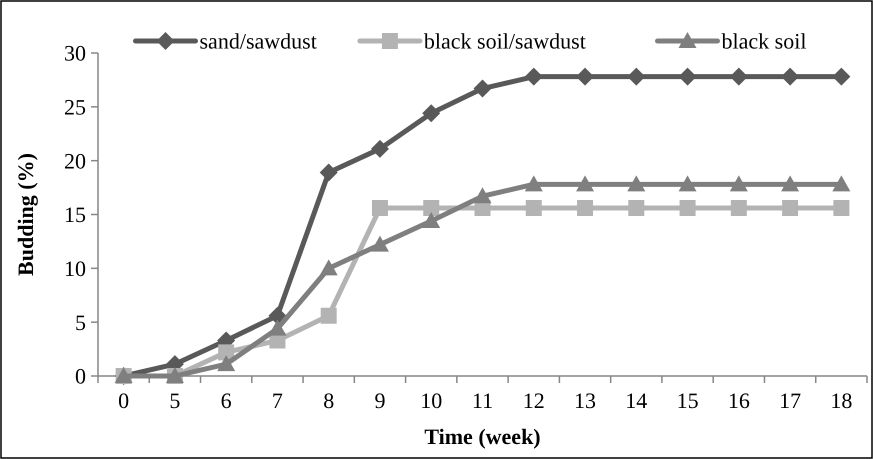 The image size is (873, 459). I want to click on x-tick-label: 18, so click(841, 400).